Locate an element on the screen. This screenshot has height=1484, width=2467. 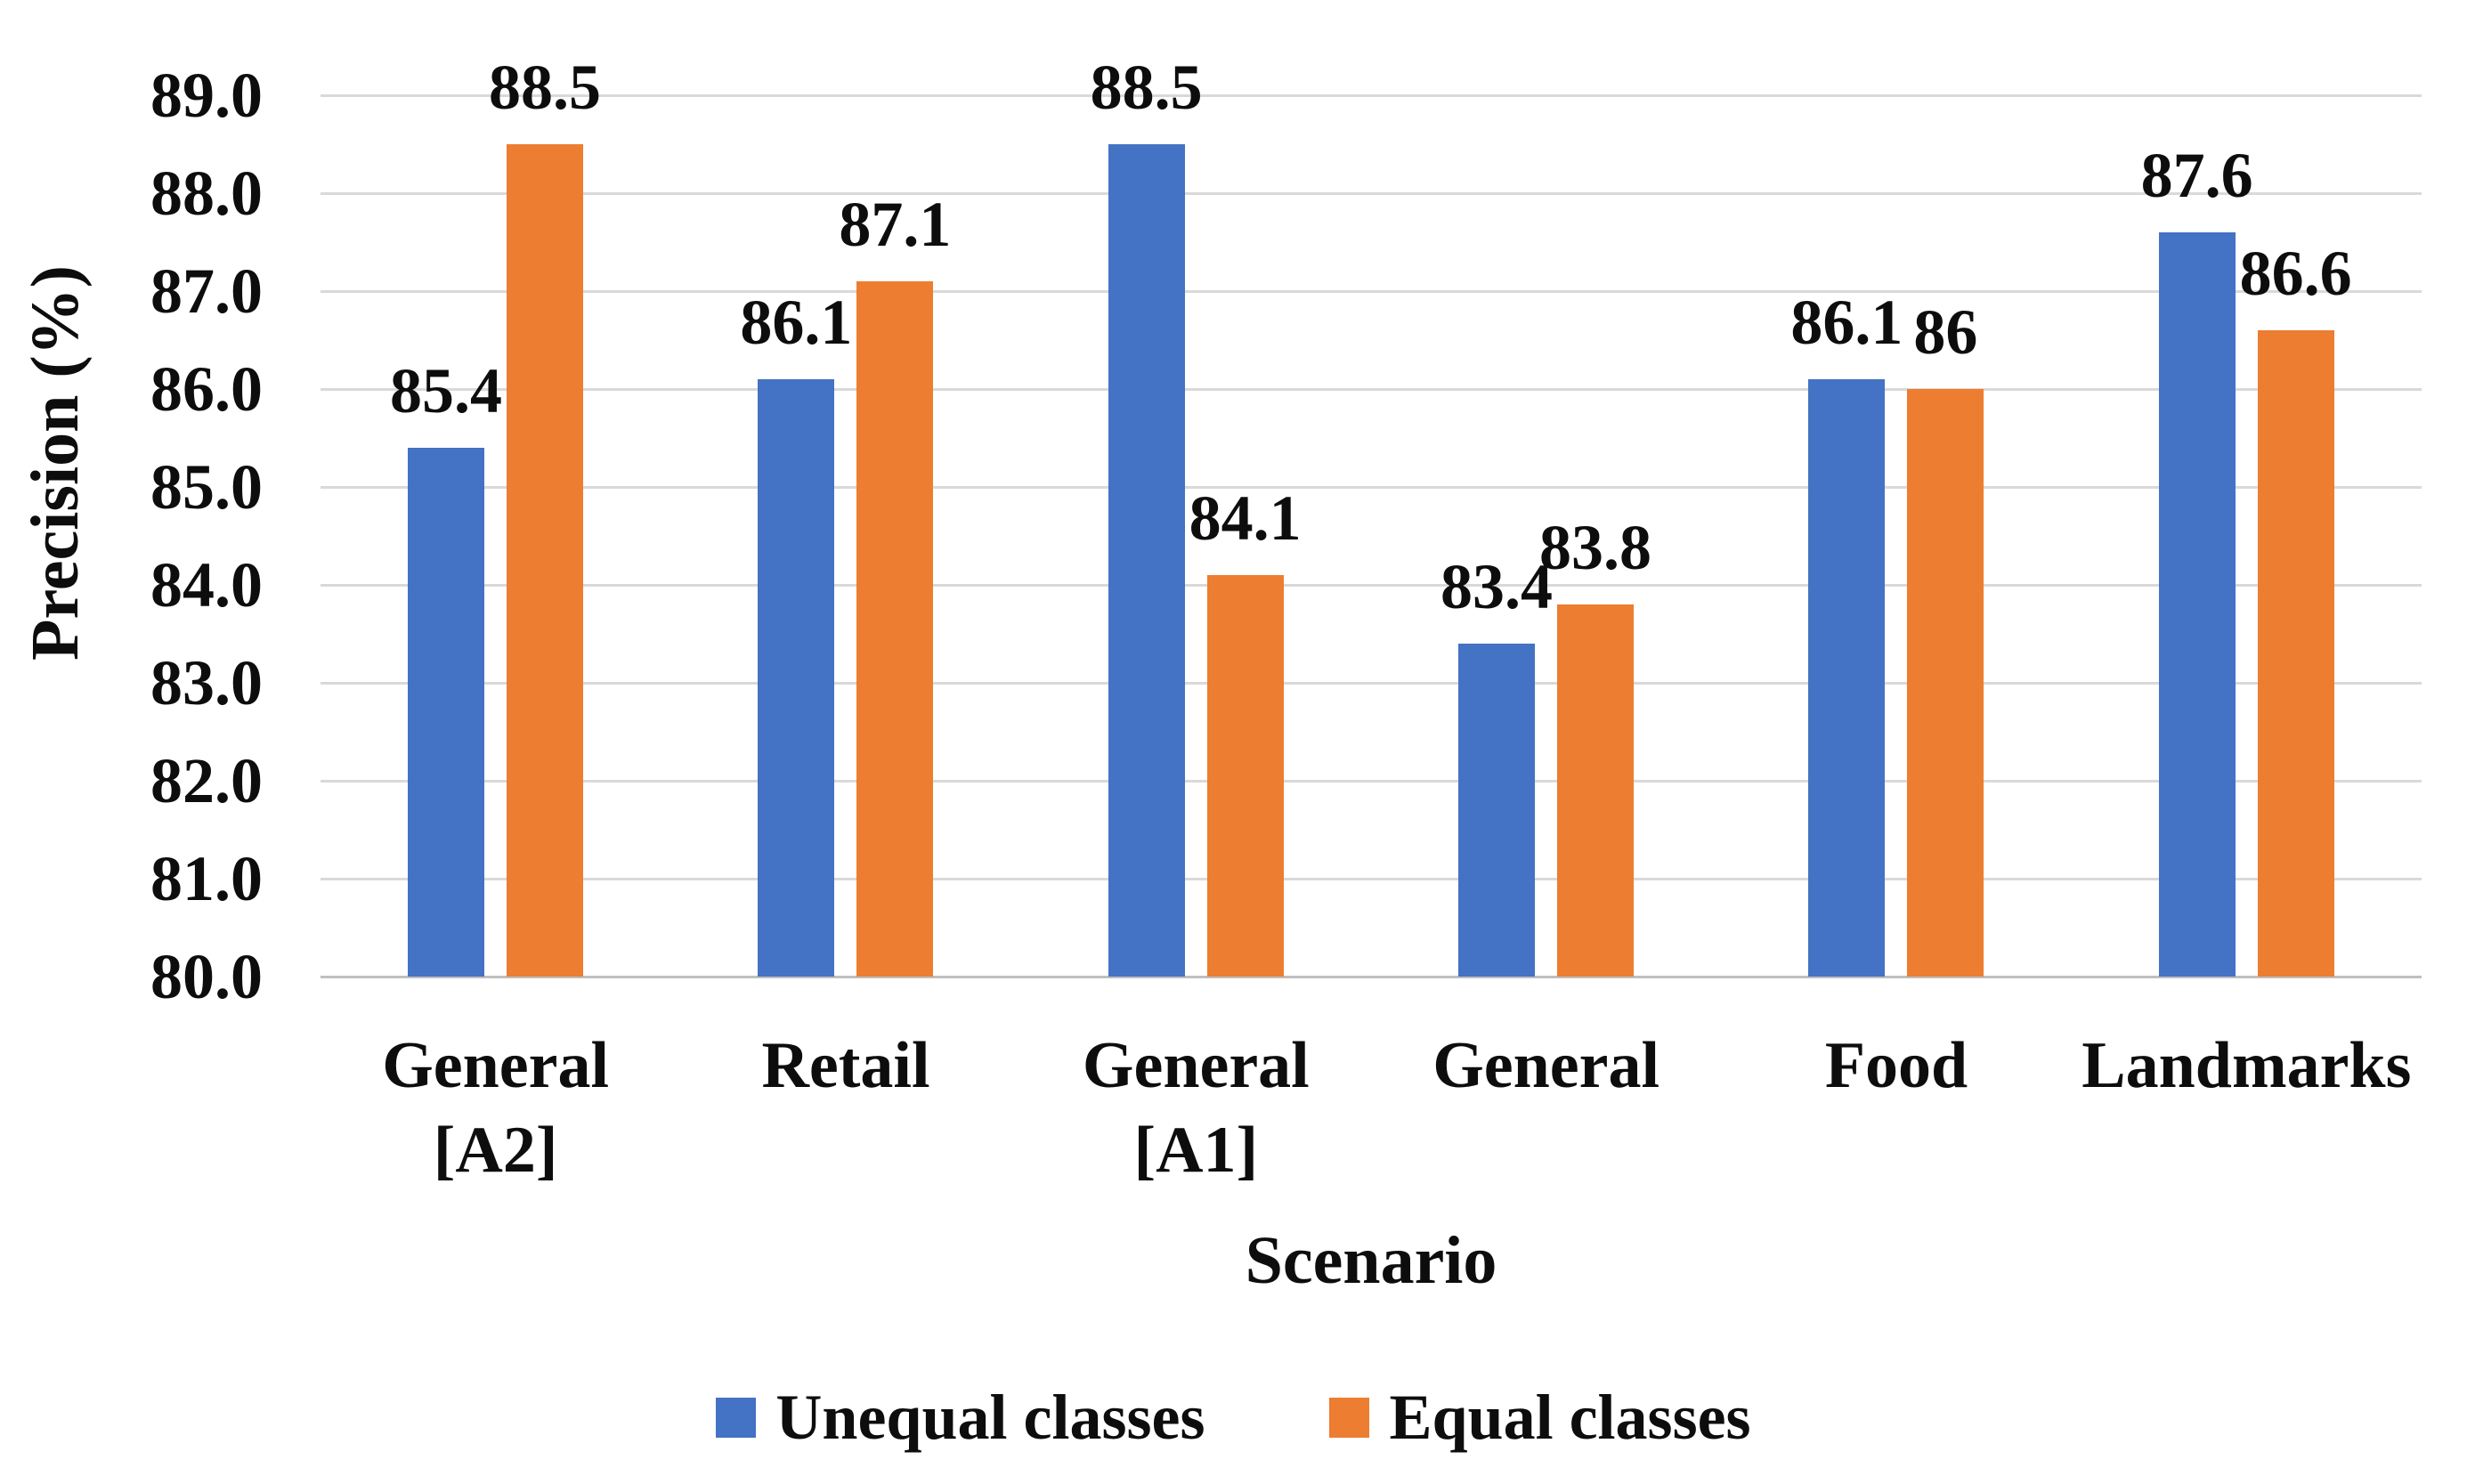
data-label-unequal-classes-landmarks: 87.6 is located at coordinates (2196, 175).